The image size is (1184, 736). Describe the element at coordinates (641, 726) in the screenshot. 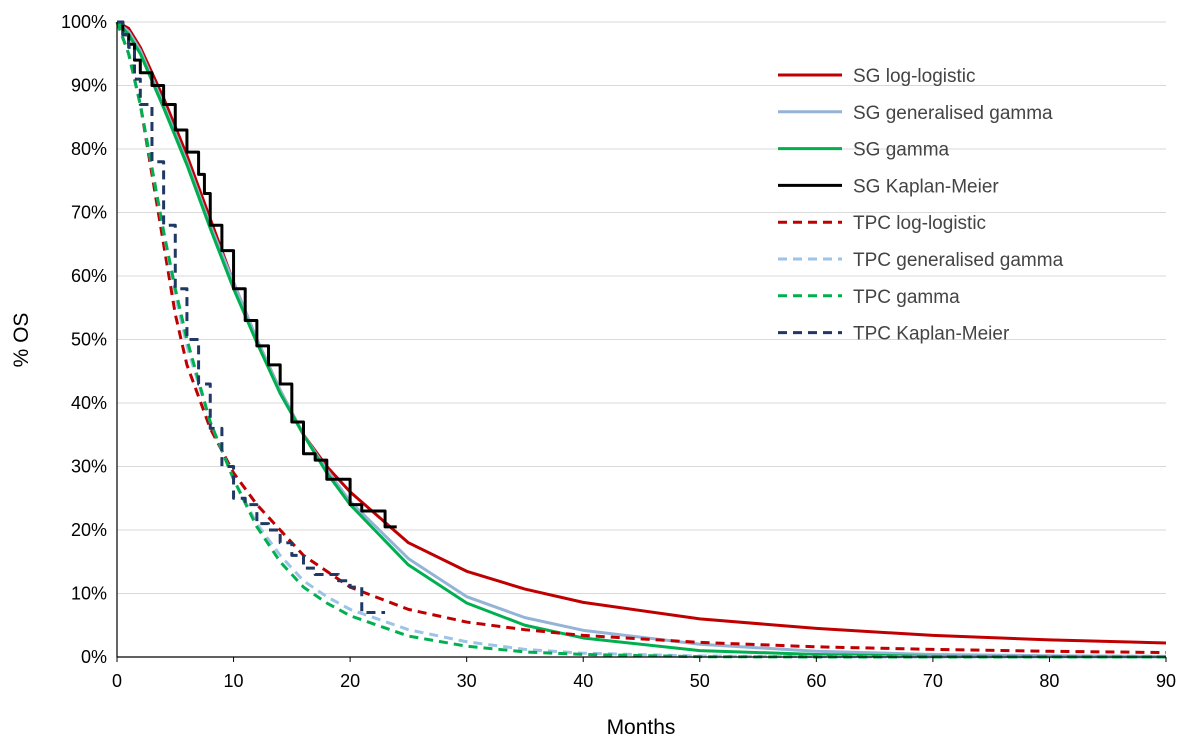

I see `x-axis-title: Months` at that location.